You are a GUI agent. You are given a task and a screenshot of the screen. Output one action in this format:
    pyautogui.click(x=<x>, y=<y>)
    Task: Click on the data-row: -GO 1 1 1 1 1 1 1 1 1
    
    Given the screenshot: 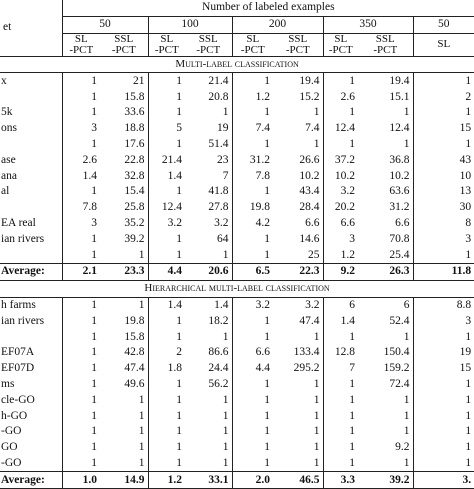 What is the action you would take?
    pyautogui.click(x=237, y=463)
    